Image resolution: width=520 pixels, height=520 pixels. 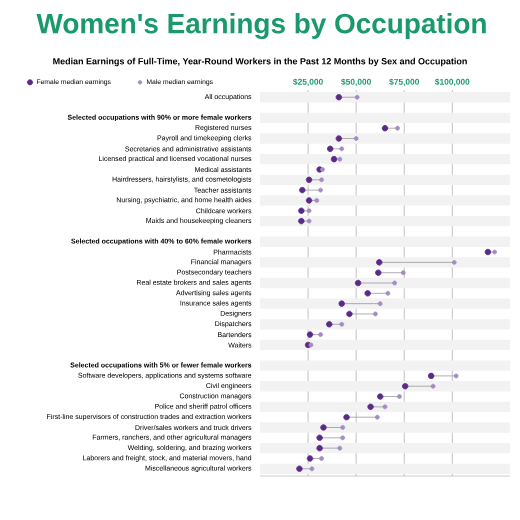 What do you see at coordinates (261, 26) in the screenshot?
I see `chart-title: Women's Earnings by Occupation` at bounding box center [261, 26].